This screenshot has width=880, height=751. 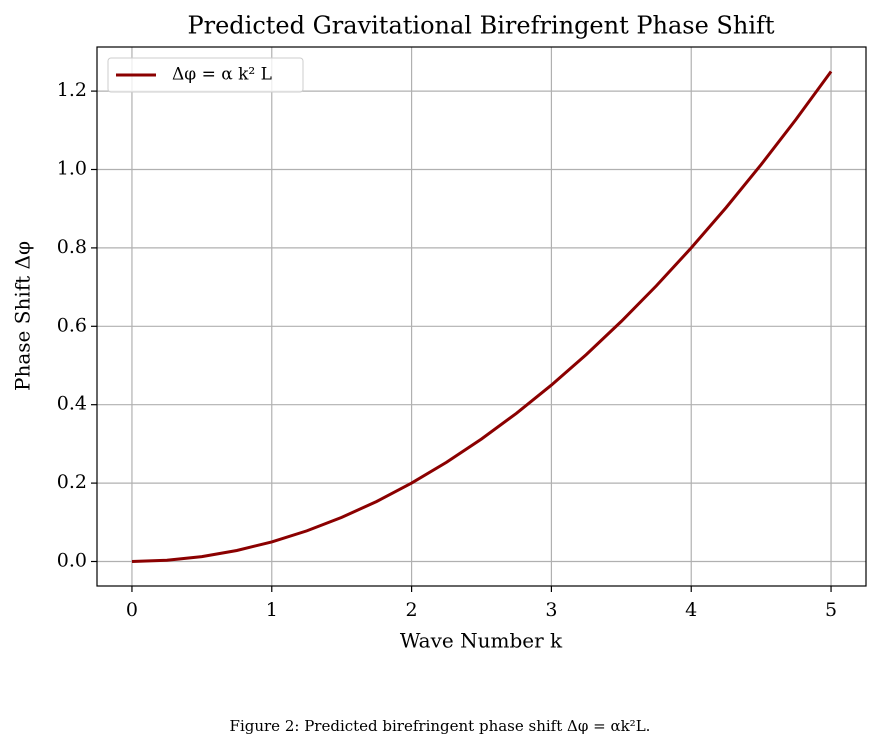 What do you see at coordinates (831, 610) in the screenshot?
I see `x-tick-label: 5` at bounding box center [831, 610].